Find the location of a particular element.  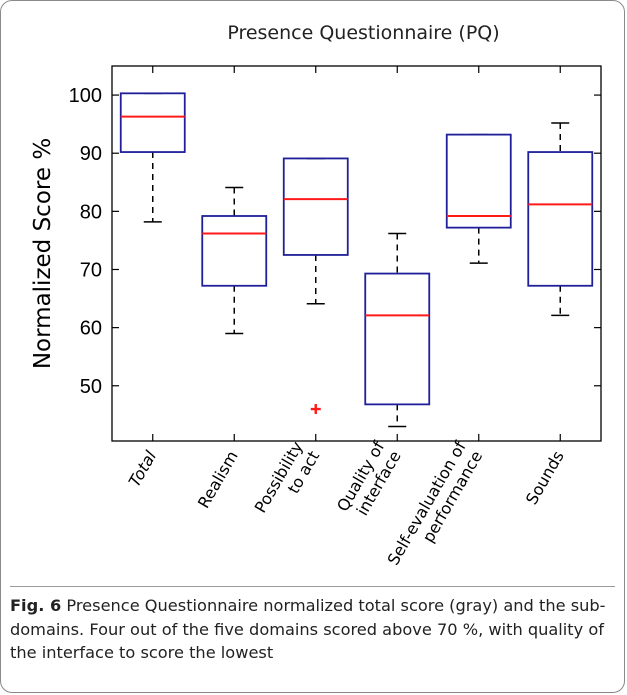

y-tick-label-50: 50 is located at coordinates (91, 387).